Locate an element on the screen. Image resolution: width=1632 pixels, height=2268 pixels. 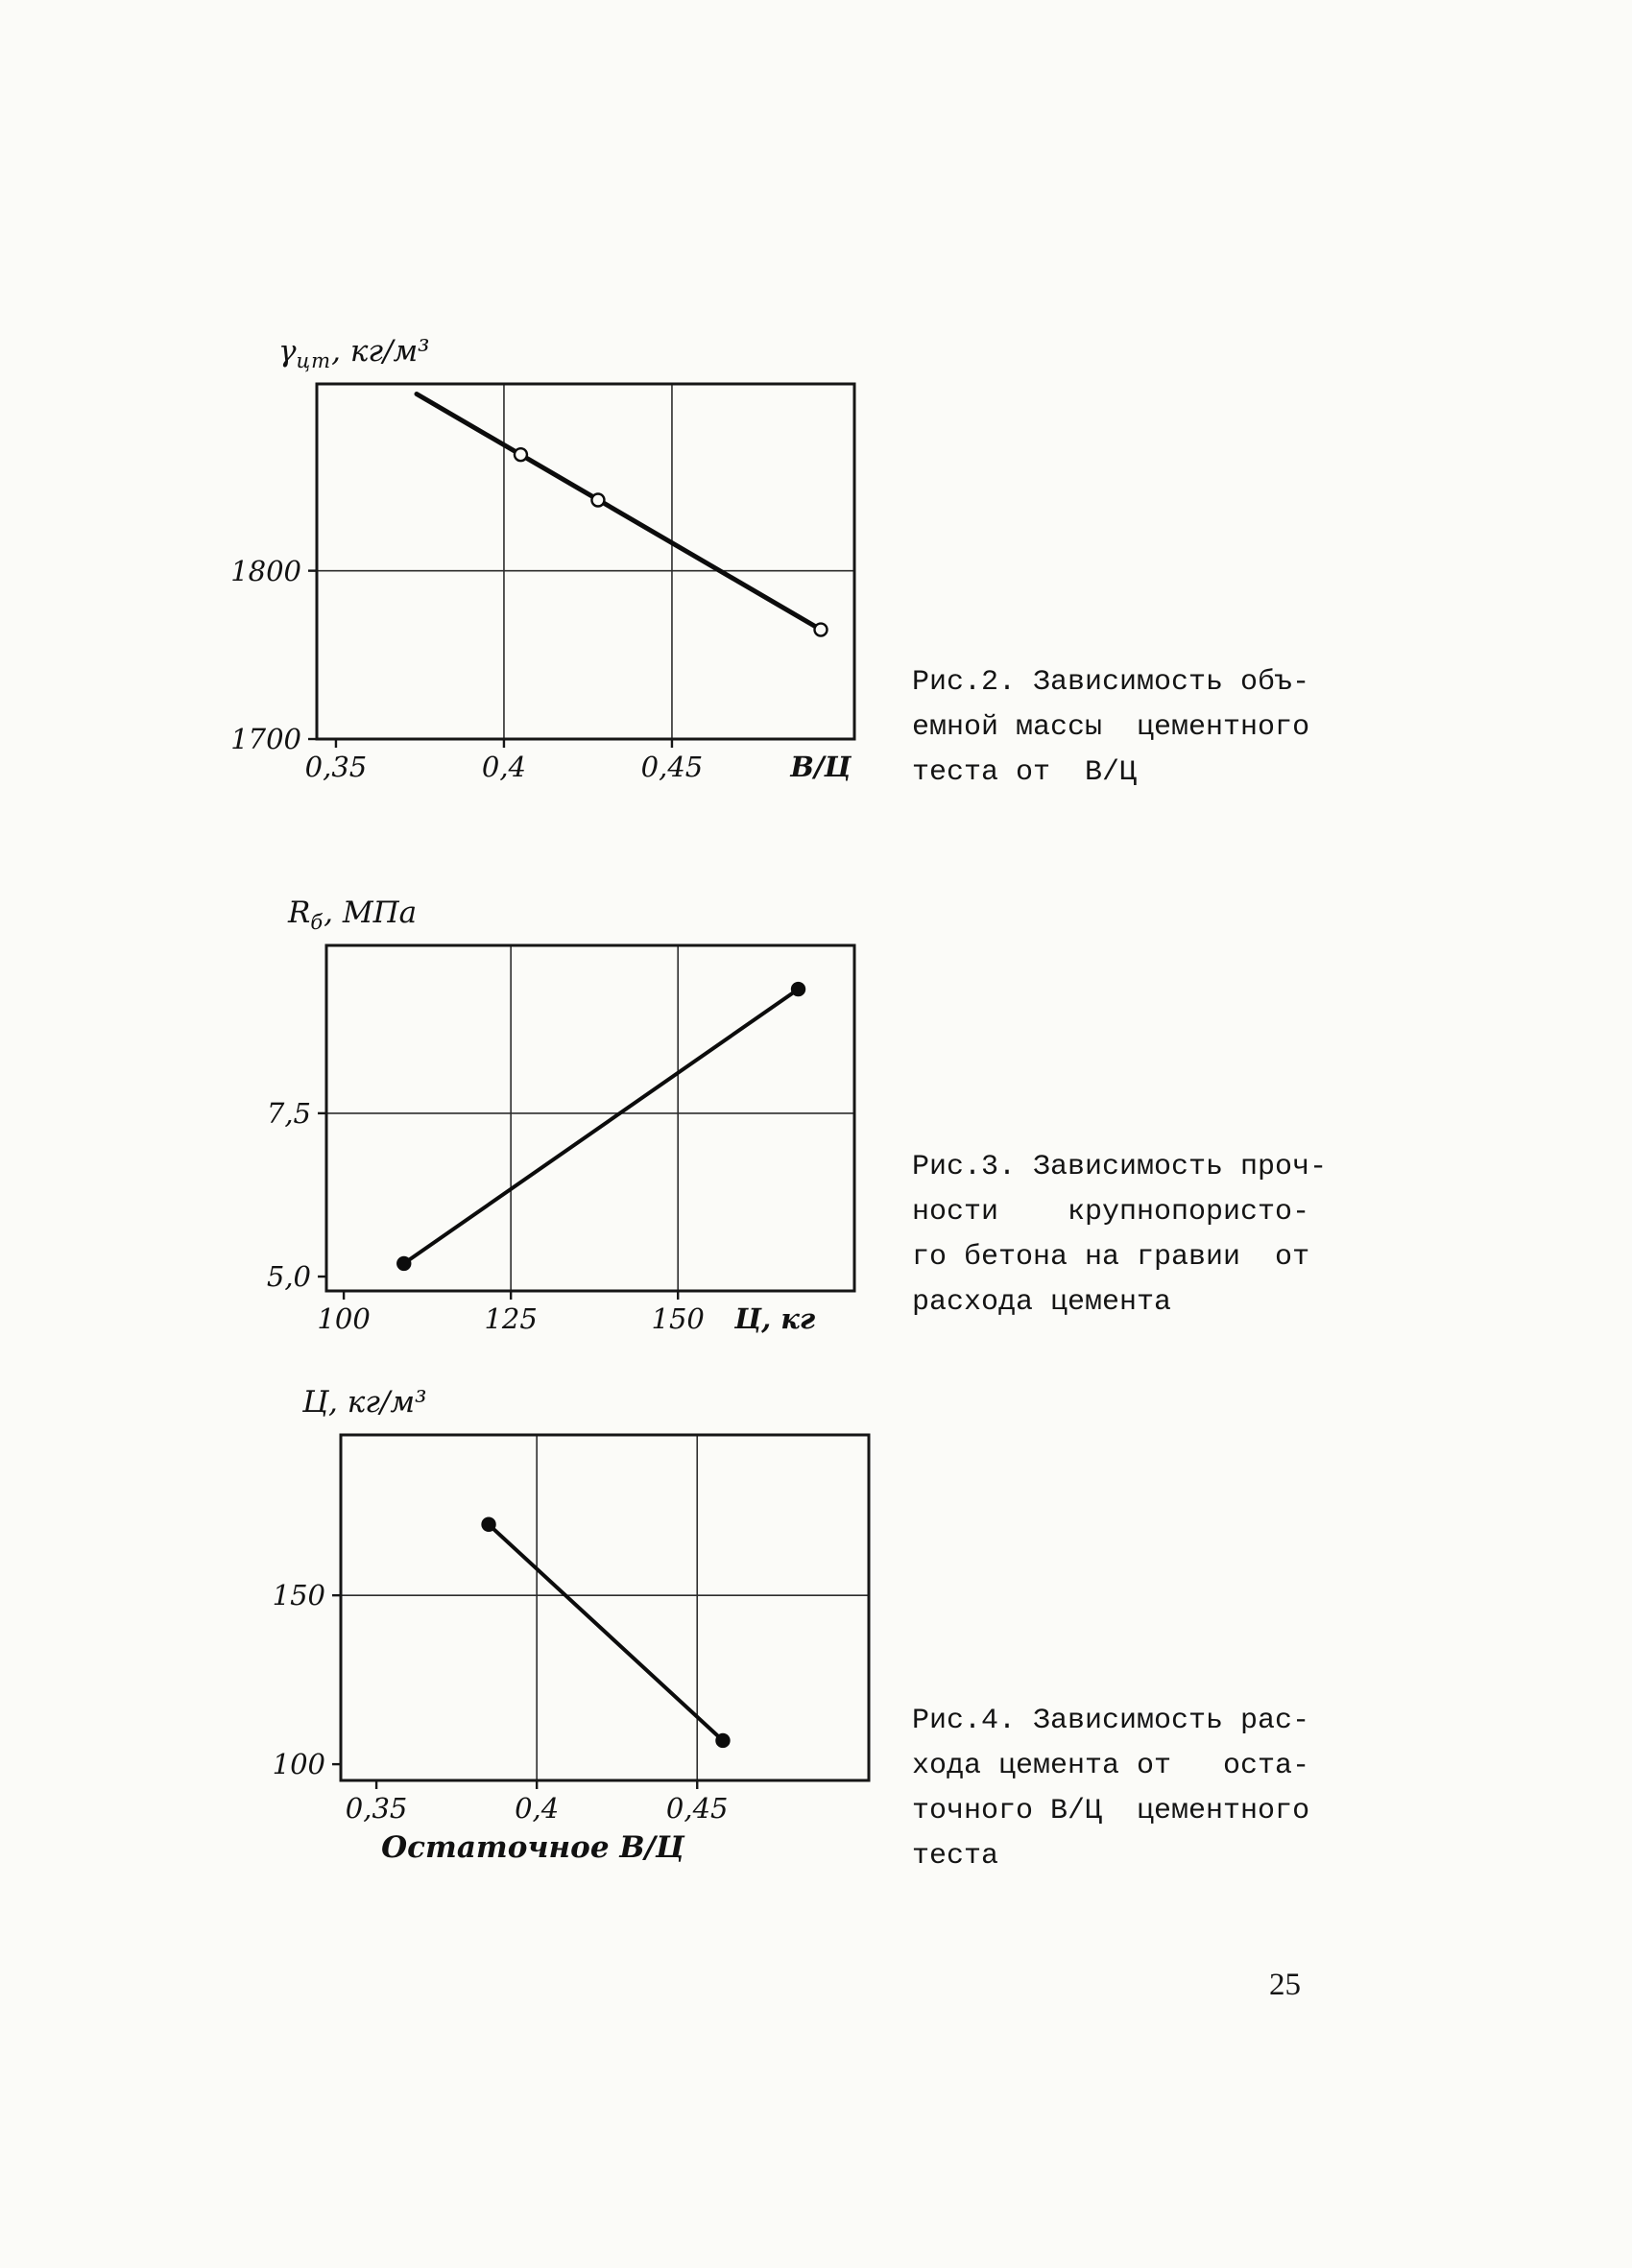
caption-line: расхода цемента is located at coordinates (1042, 1302).